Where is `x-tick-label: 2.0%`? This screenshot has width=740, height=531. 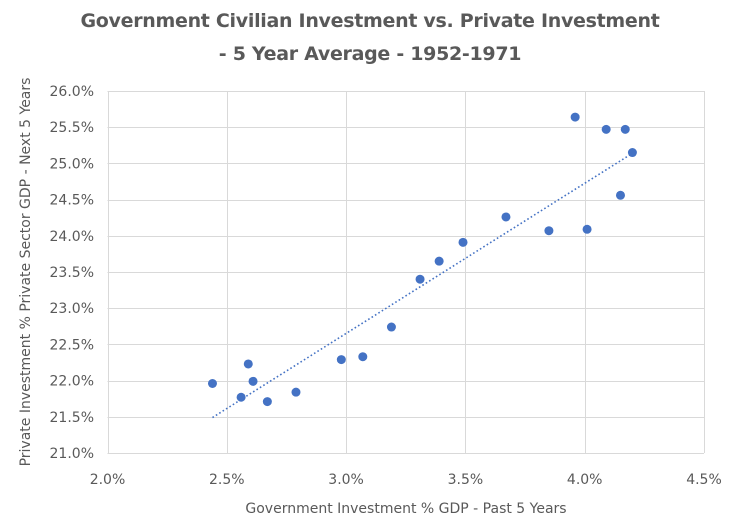 x-tick-label: 2.0% is located at coordinates (108, 480).